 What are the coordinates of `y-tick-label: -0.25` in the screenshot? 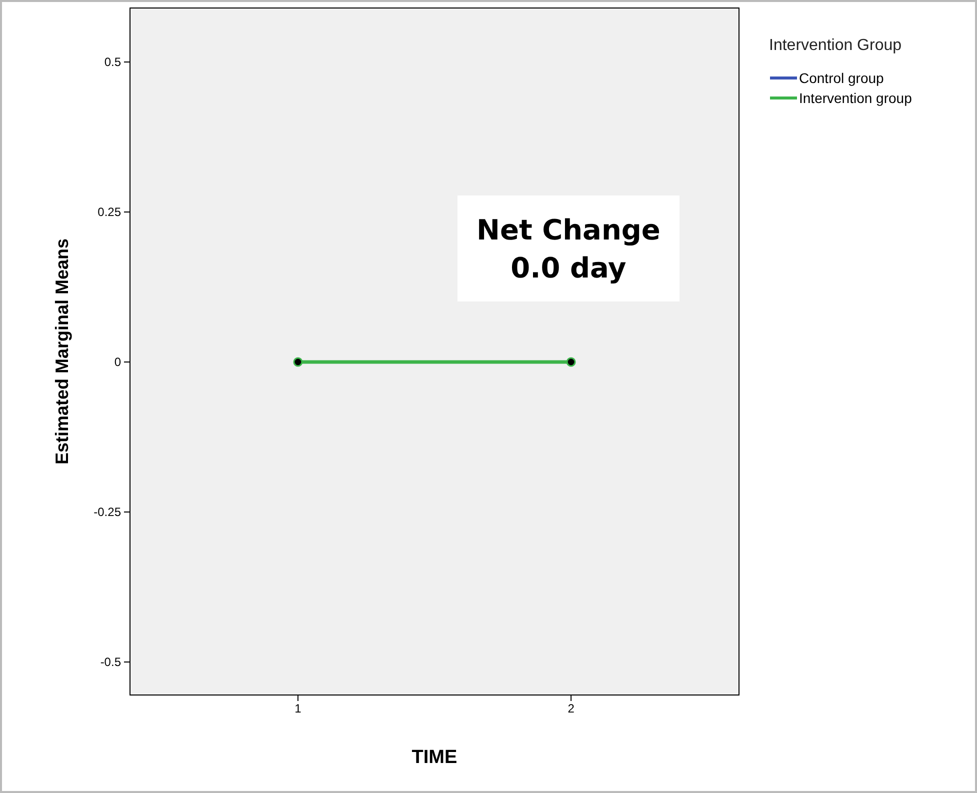 It's located at (108, 511).